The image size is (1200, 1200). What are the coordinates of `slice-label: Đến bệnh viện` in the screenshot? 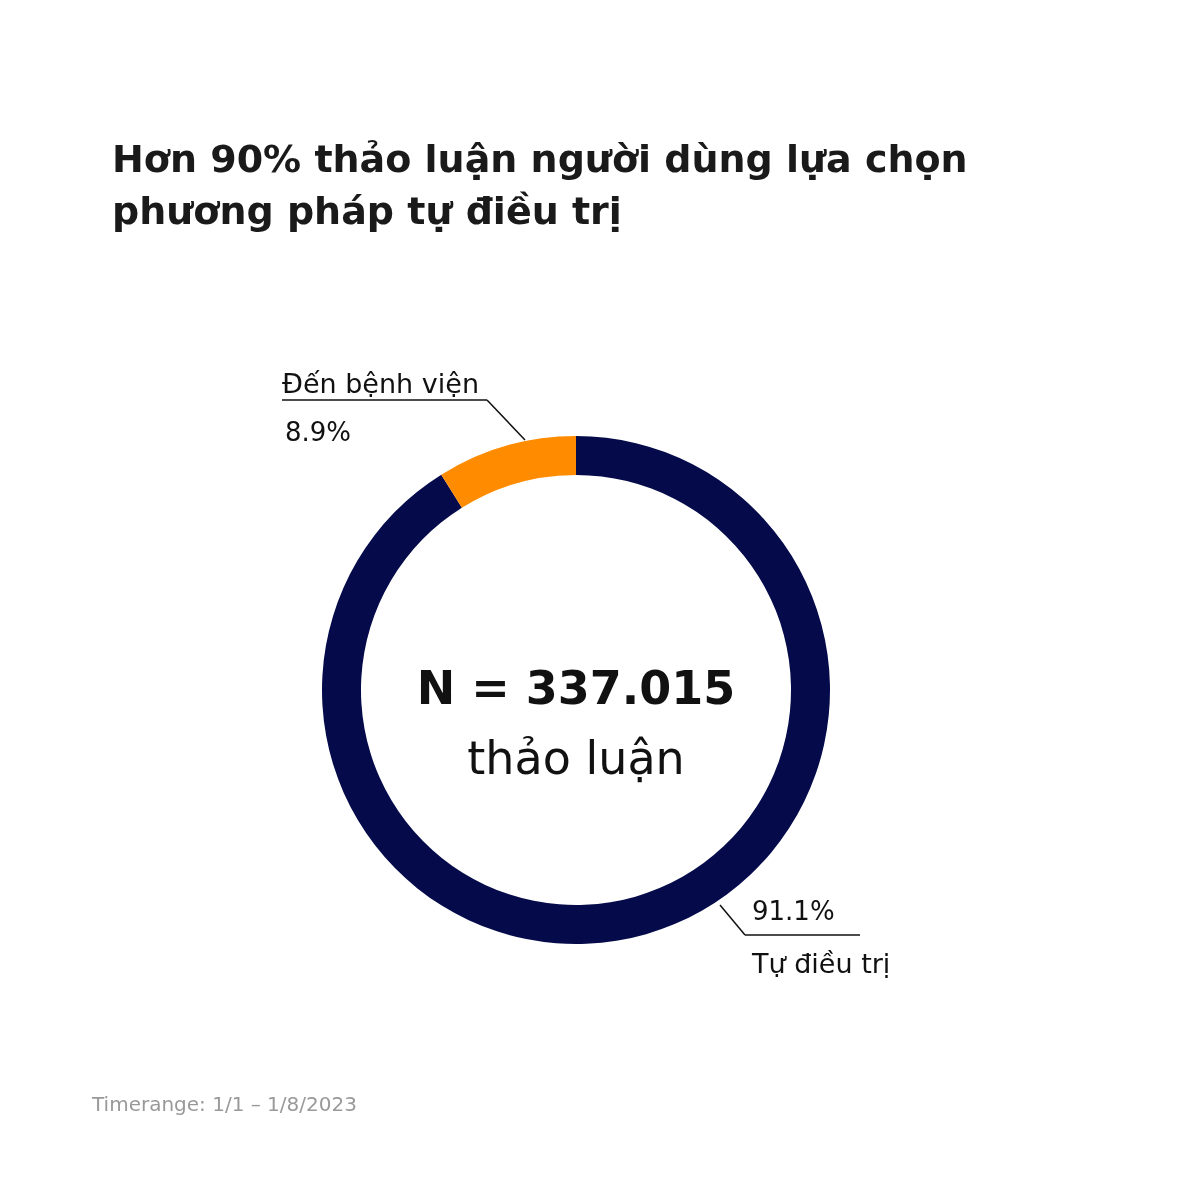 It's located at (380, 383).